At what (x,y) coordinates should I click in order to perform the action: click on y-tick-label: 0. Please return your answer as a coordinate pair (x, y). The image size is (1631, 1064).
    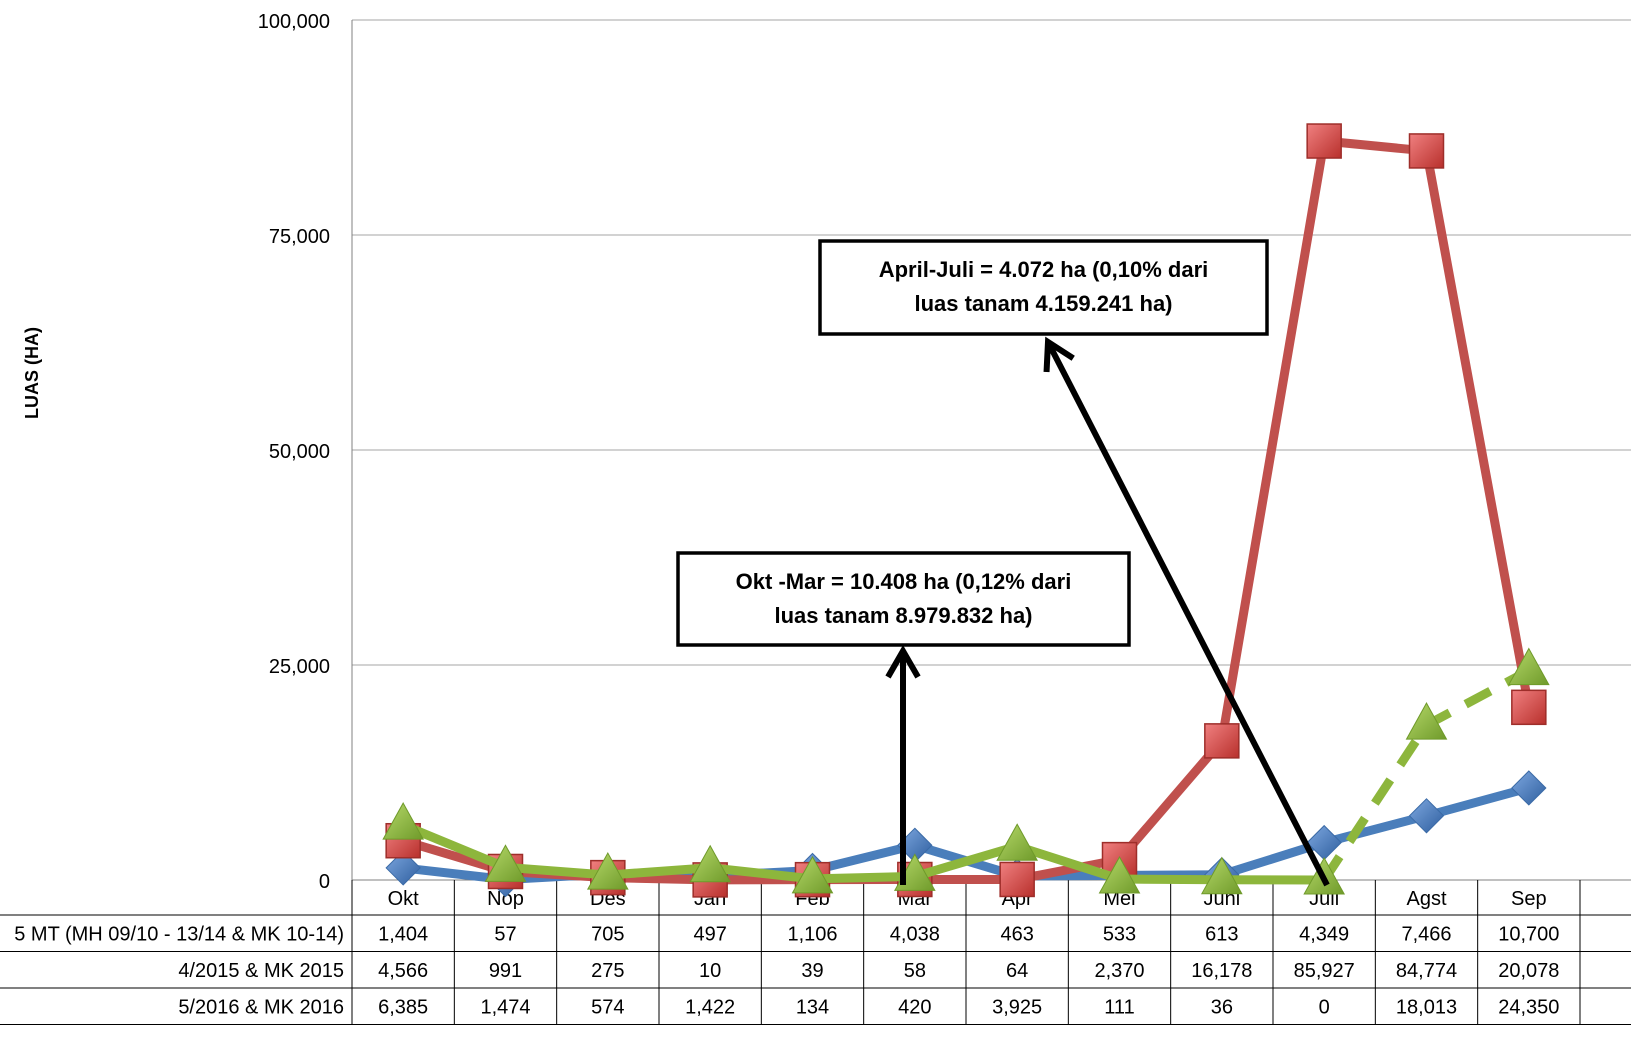
    Looking at the image, I should click on (324, 882).